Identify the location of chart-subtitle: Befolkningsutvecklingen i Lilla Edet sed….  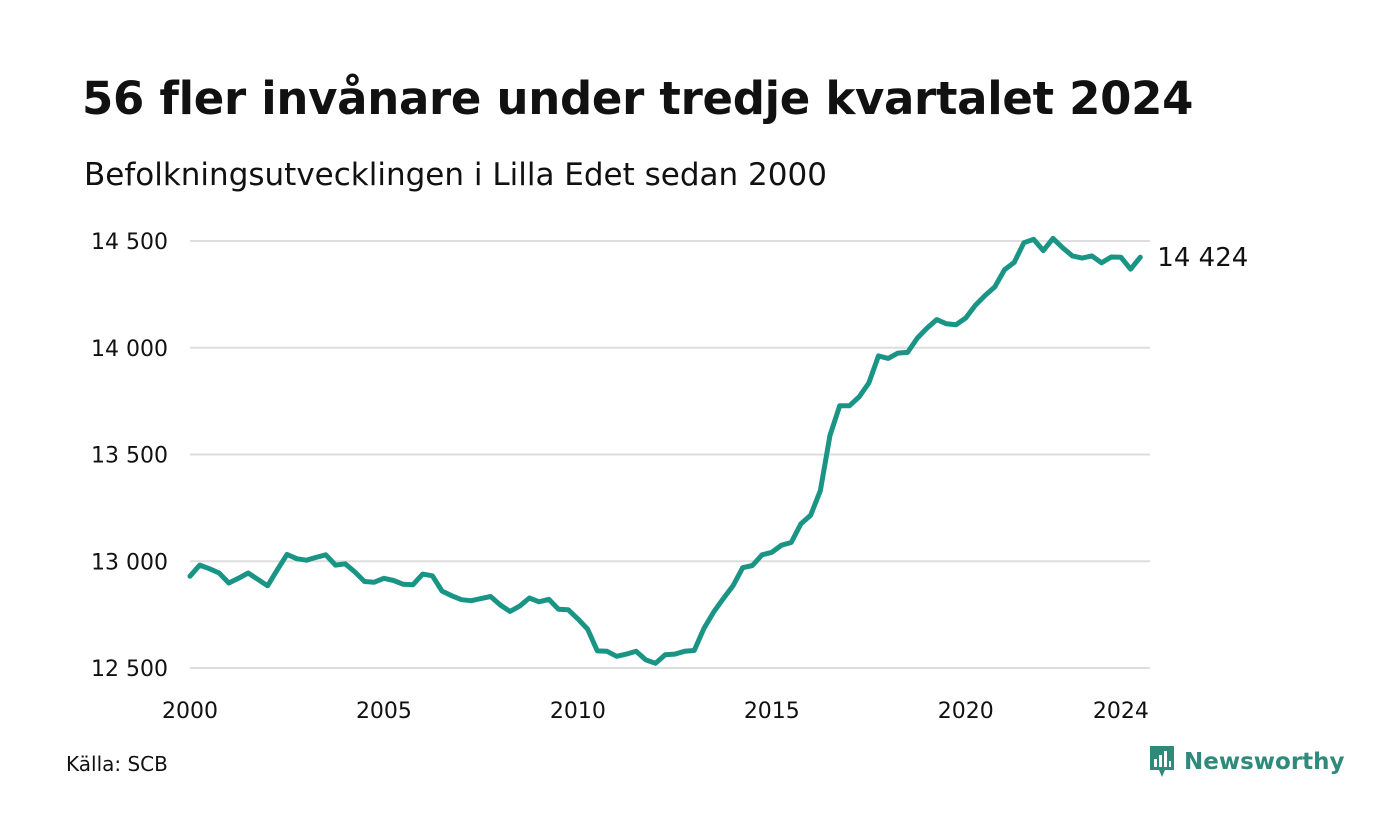
(455, 175).